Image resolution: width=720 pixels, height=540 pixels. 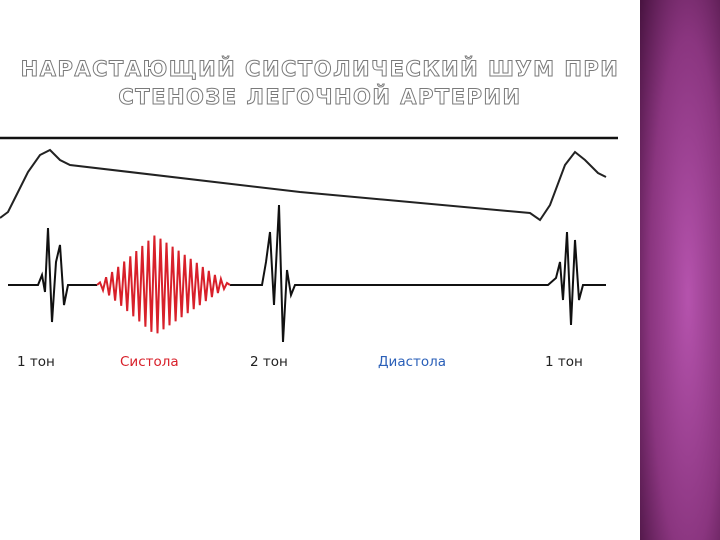 What do you see at coordinates (680, 270) in the screenshot?
I see `side-bar` at bounding box center [680, 270].